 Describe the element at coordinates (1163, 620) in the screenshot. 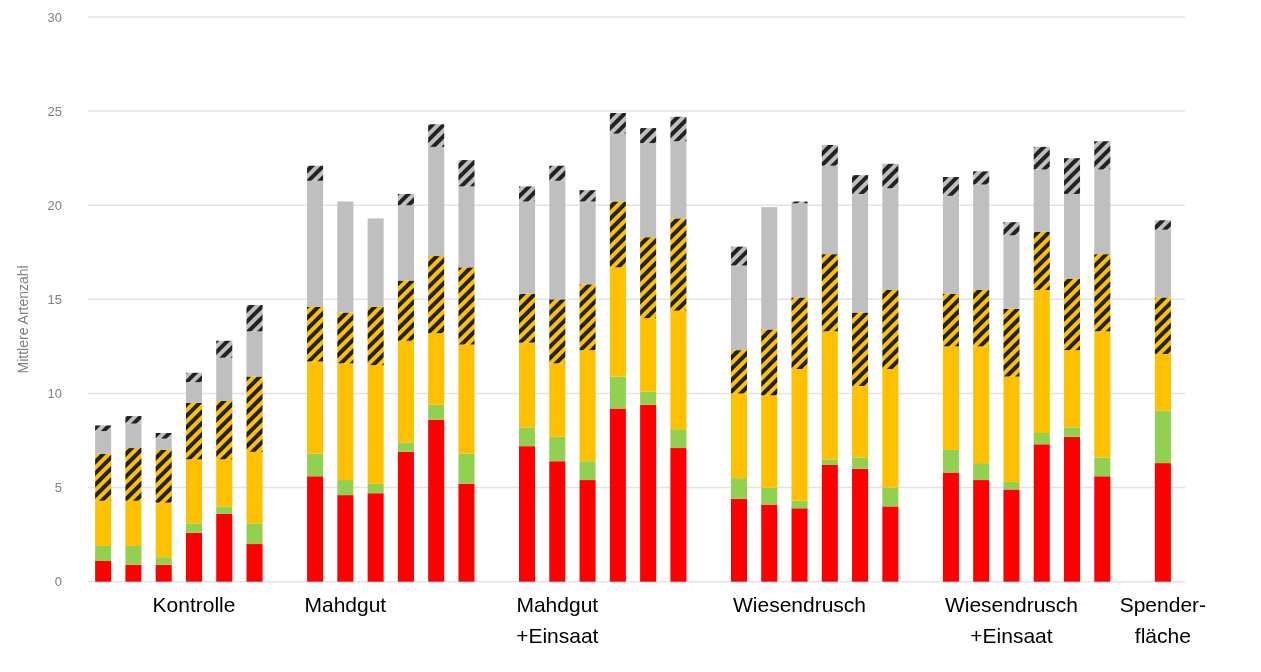

I see `x-tick-label: Spender- fläche` at that location.